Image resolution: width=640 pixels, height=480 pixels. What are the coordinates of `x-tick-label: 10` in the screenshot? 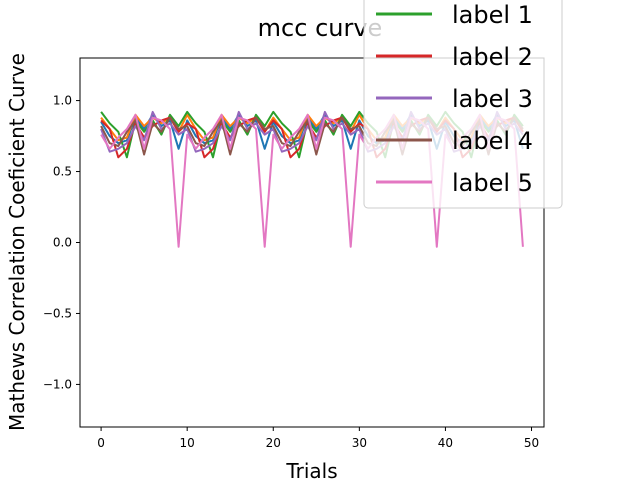 It's located at (187, 443).